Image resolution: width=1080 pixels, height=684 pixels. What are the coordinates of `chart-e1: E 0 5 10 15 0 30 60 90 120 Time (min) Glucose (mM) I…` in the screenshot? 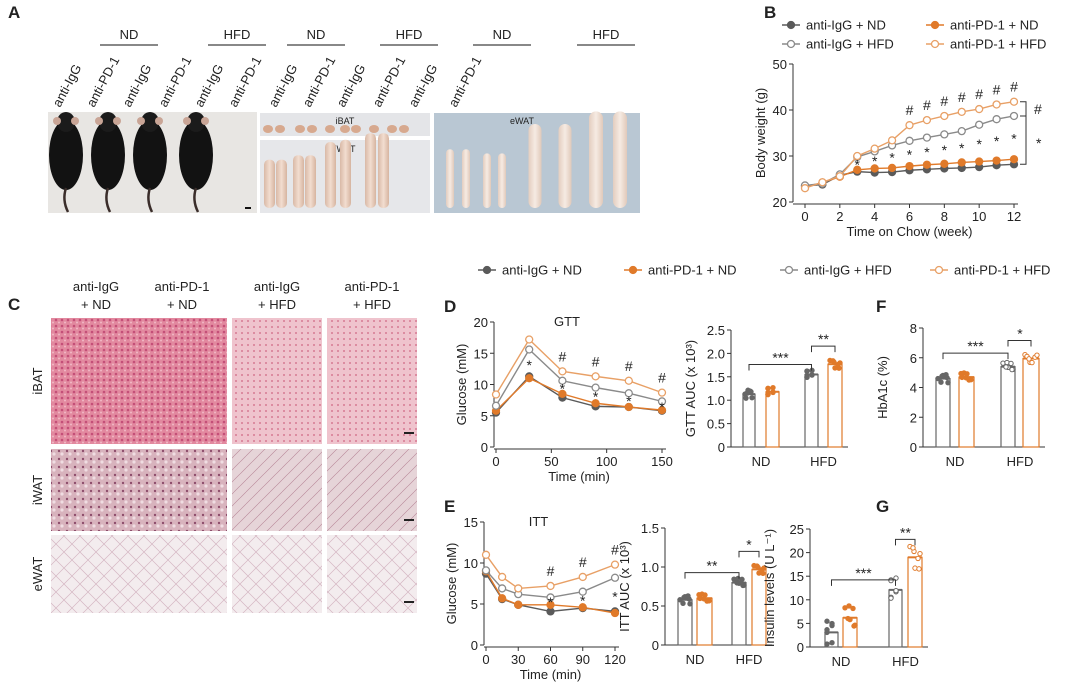 It's located at (535, 589).